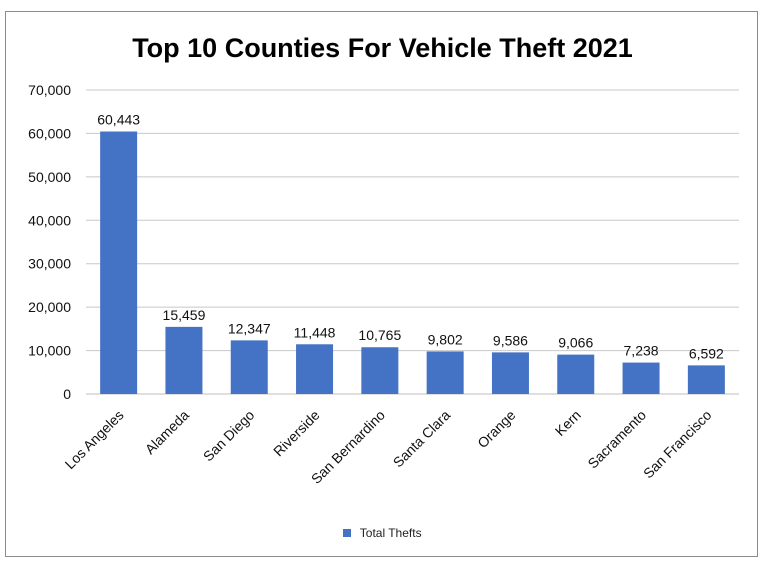 Image resolution: width=765 pixels, height=563 pixels. Describe the element at coordinates (94, 439) in the screenshot. I see `x-tick-label: Los Angeles` at that location.